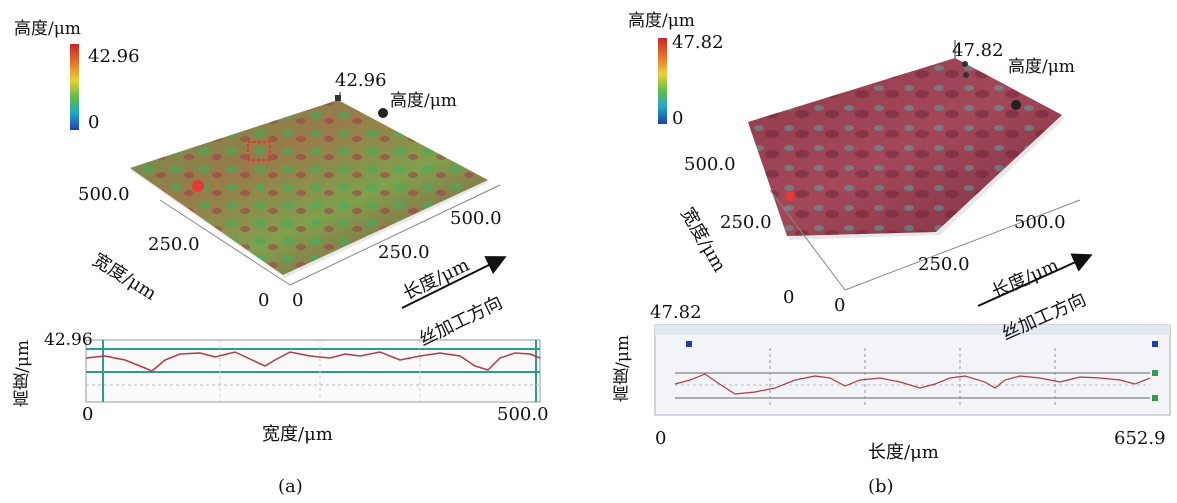 Image resolution: width=1177 pixels, height=503 pixels. Describe the element at coordinates (789, 297) in the screenshot. I see `panel-b-width-tick-0: 0` at that location.